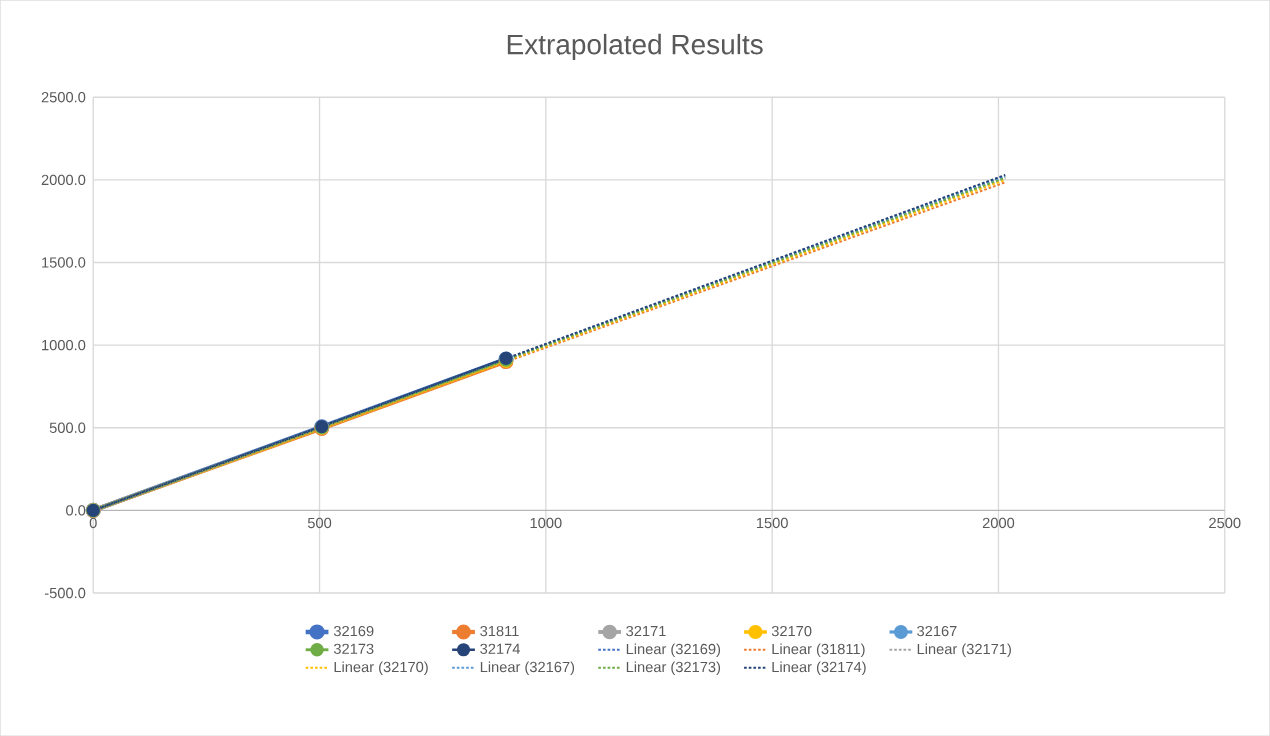  I want to click on legend-label: 32173, so click(353, 648).